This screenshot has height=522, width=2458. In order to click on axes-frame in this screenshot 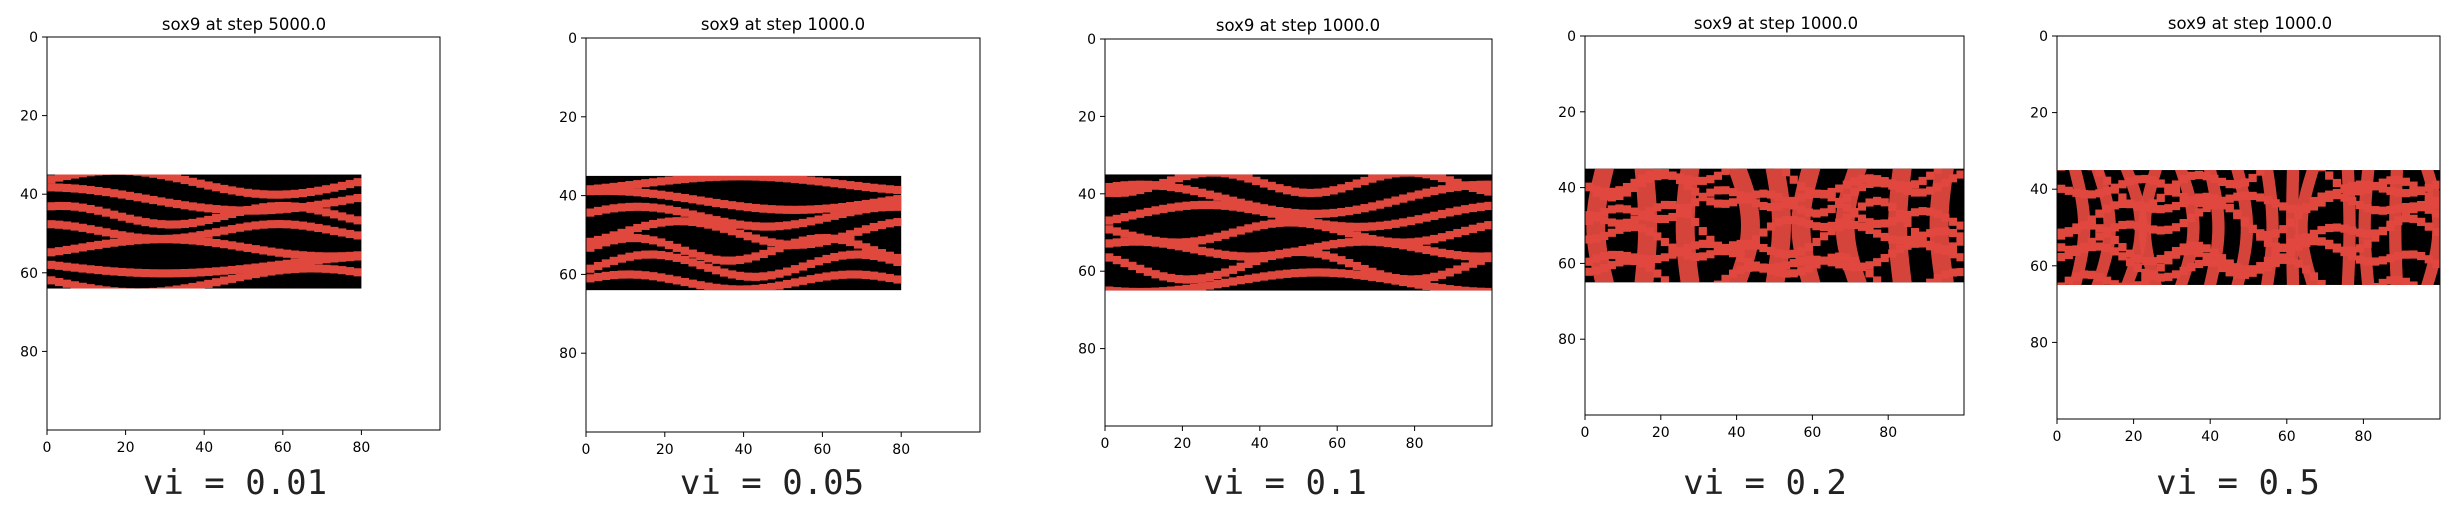, I will do `click(783, 235)`.